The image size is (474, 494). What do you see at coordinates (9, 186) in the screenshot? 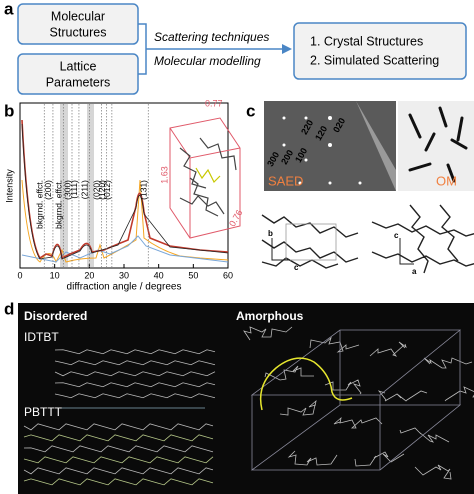
I see `y-label: Intensity` at bounding box center [9, 186].